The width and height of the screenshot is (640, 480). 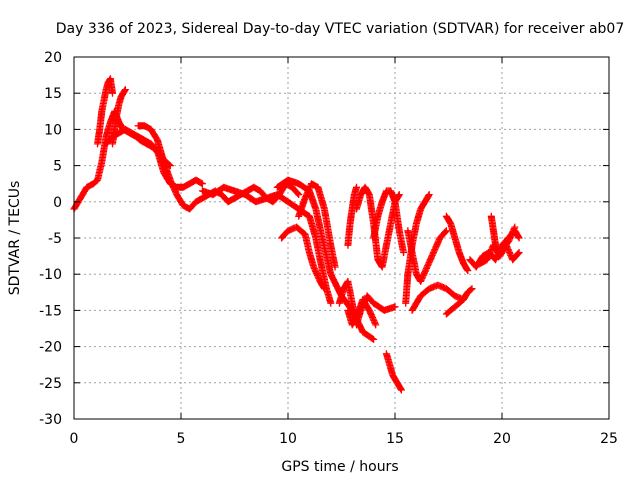 What do you see at coordinates (50, 420) in the screenshot?
I see `y-tick-label: -30` at bounding box center [50, 420].